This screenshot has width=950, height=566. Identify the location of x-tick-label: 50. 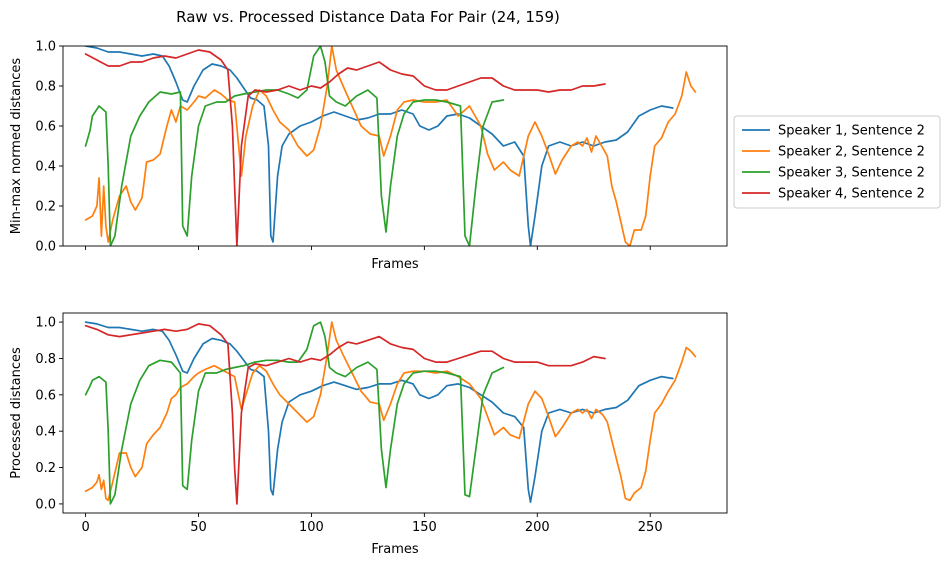
(198, 527).